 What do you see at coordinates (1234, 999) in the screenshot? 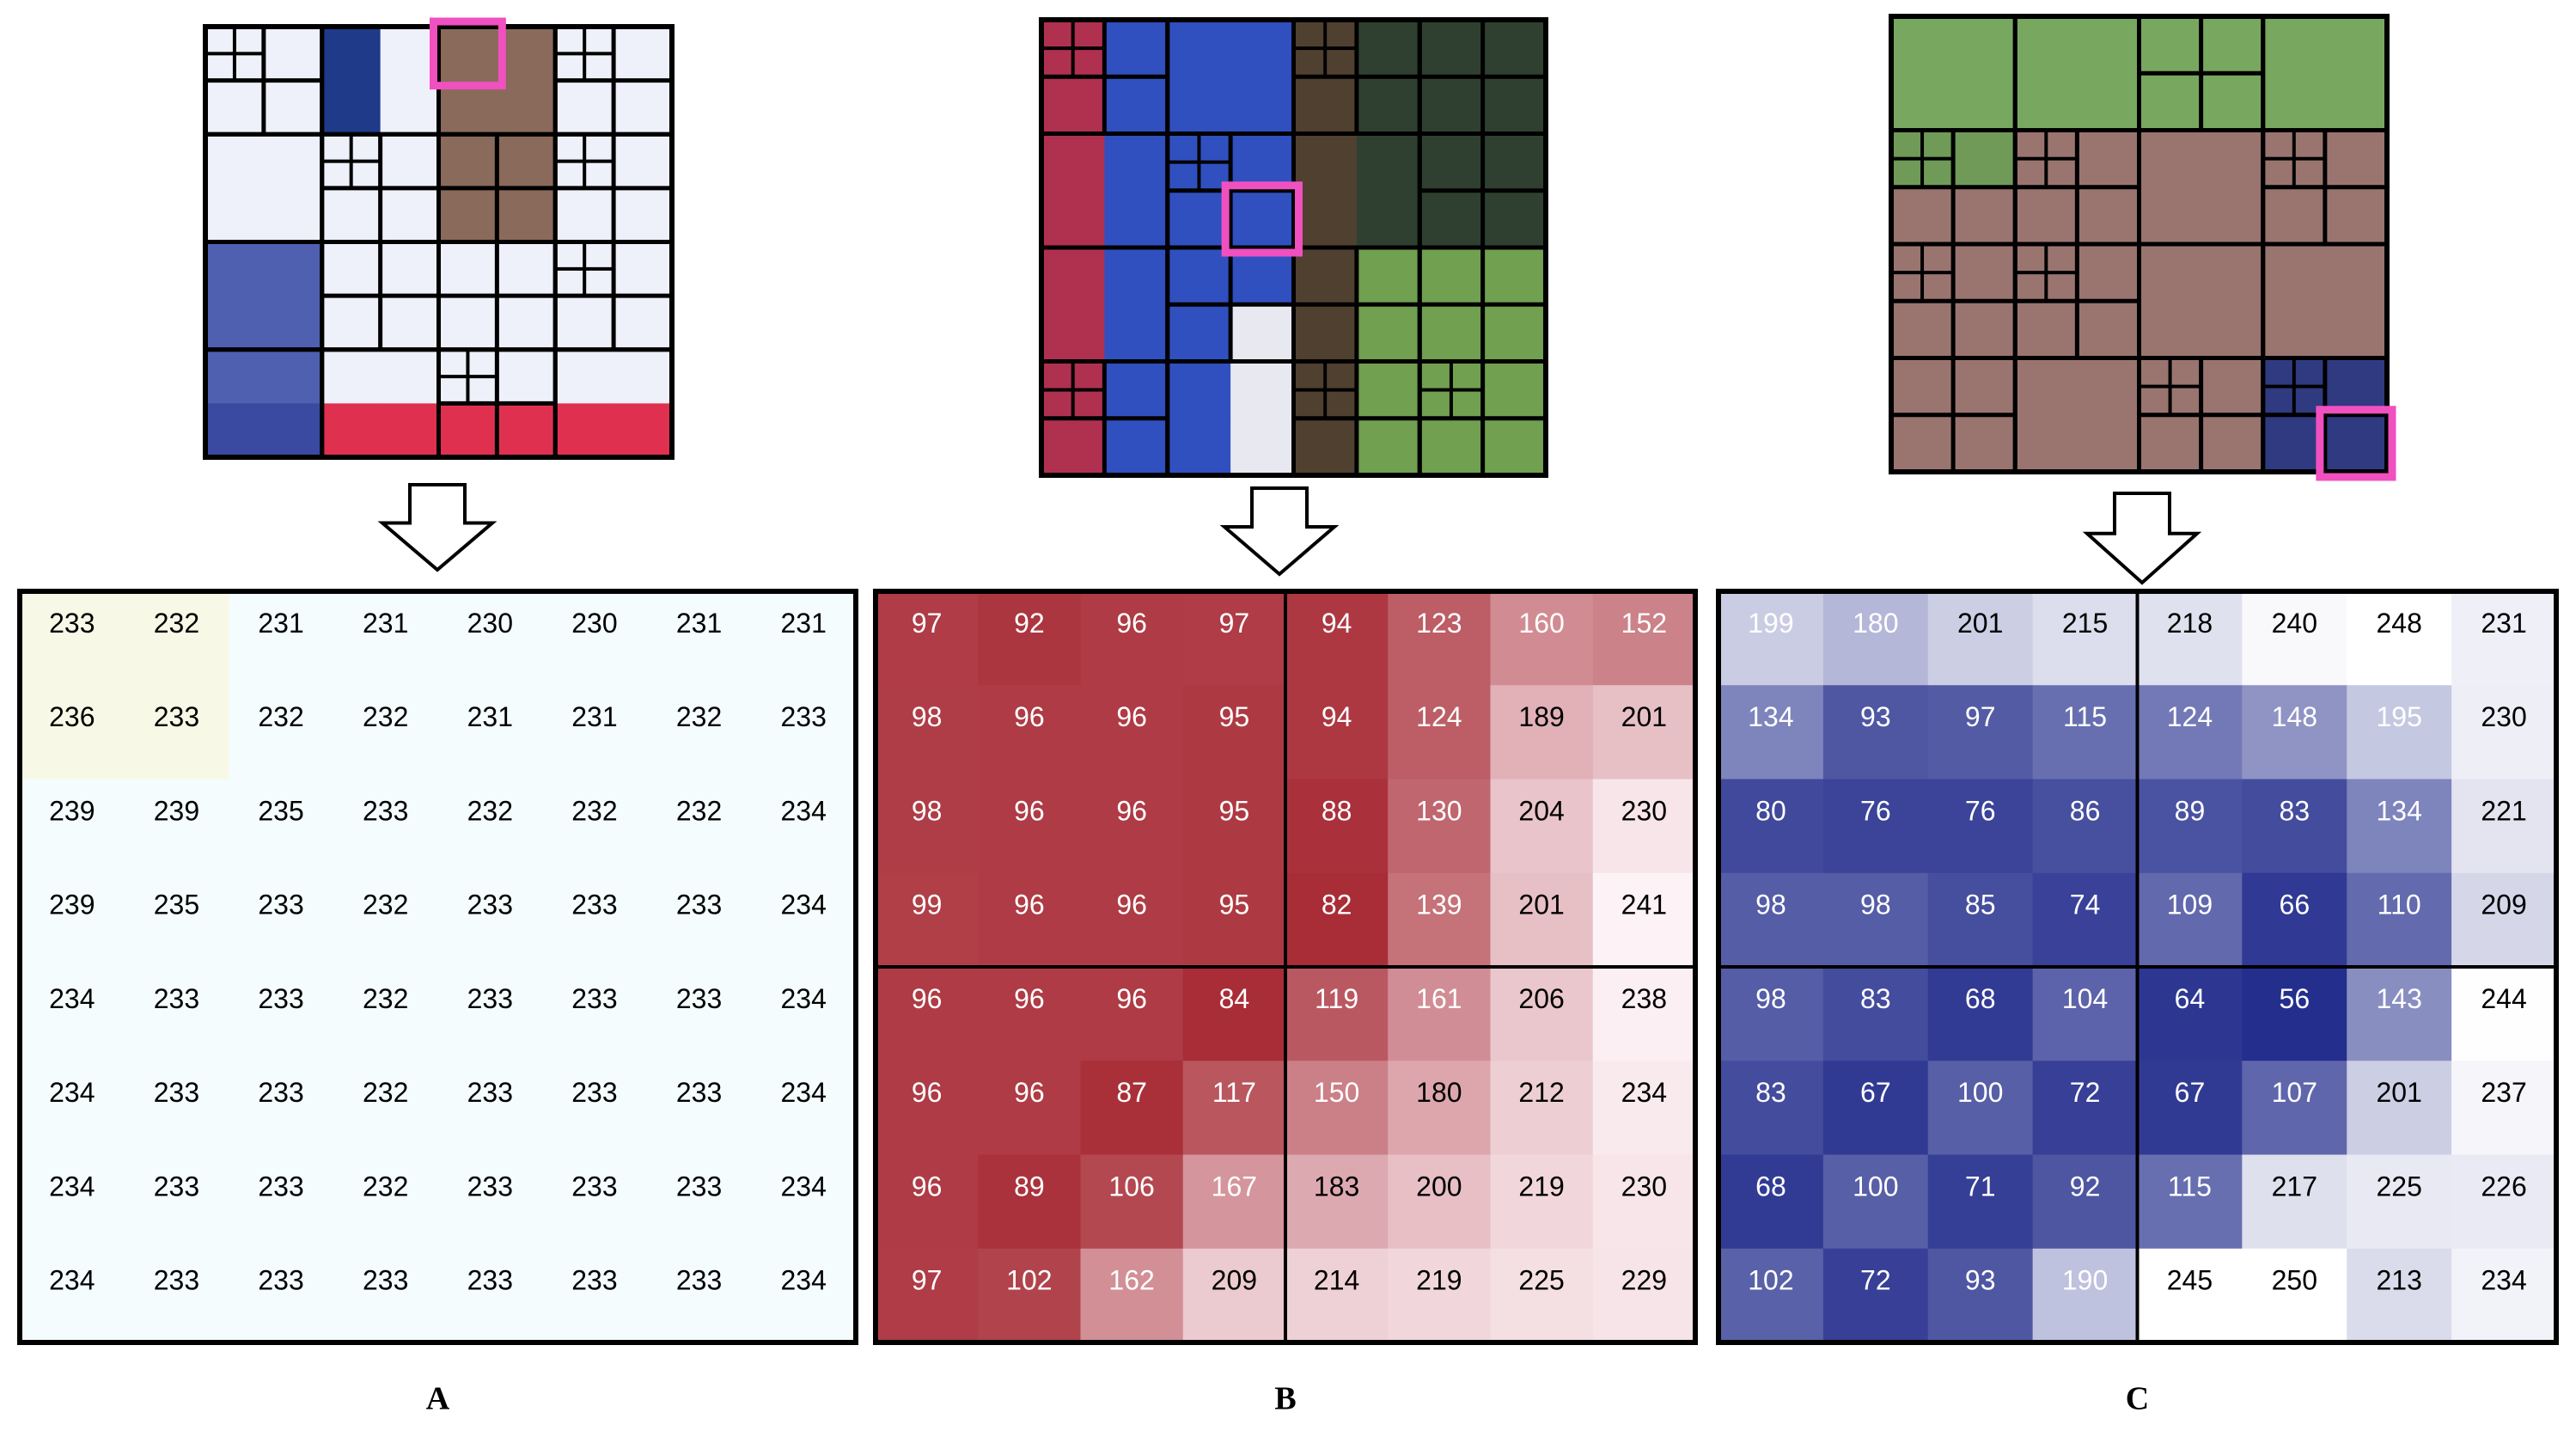
I see `cell-value: 84` at bounding box center [1234, 999].